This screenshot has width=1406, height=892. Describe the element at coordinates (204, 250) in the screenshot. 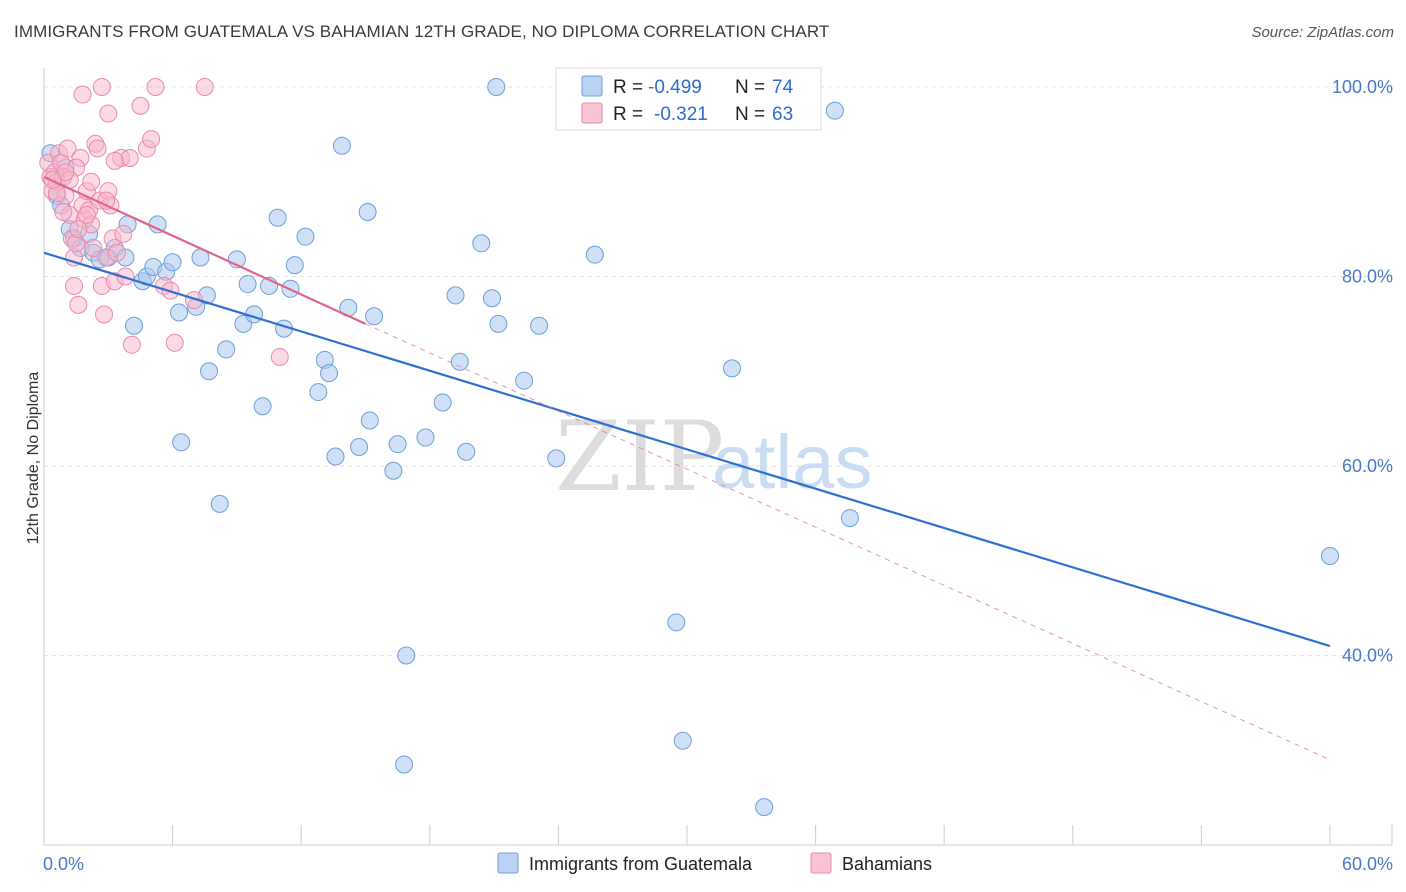

I see `trendline-bahamians` at that location.